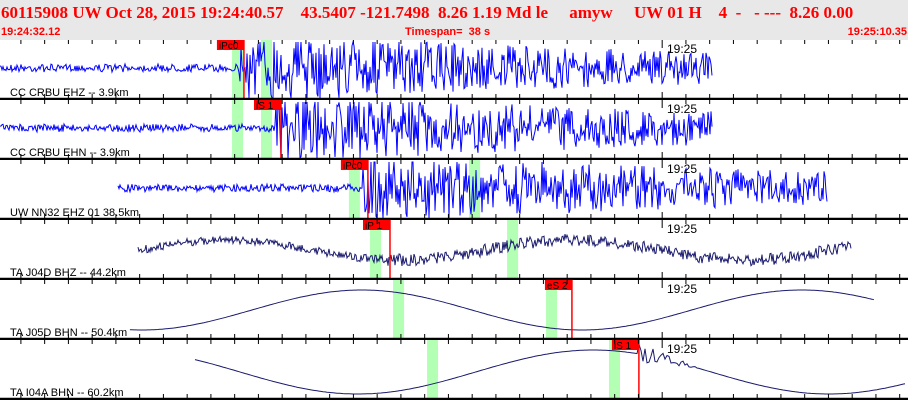  What do you see at coordinates (395, 12) in the screenshot?
I see `longitude: -121.7498` at bounding box center [395, 12].